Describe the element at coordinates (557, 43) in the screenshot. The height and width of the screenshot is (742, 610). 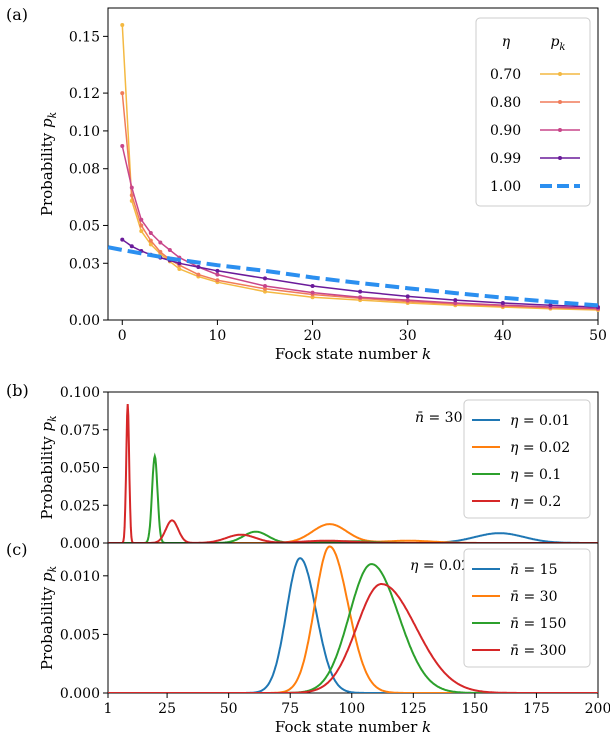
I see `legend-header-pk: pk​` at that location.